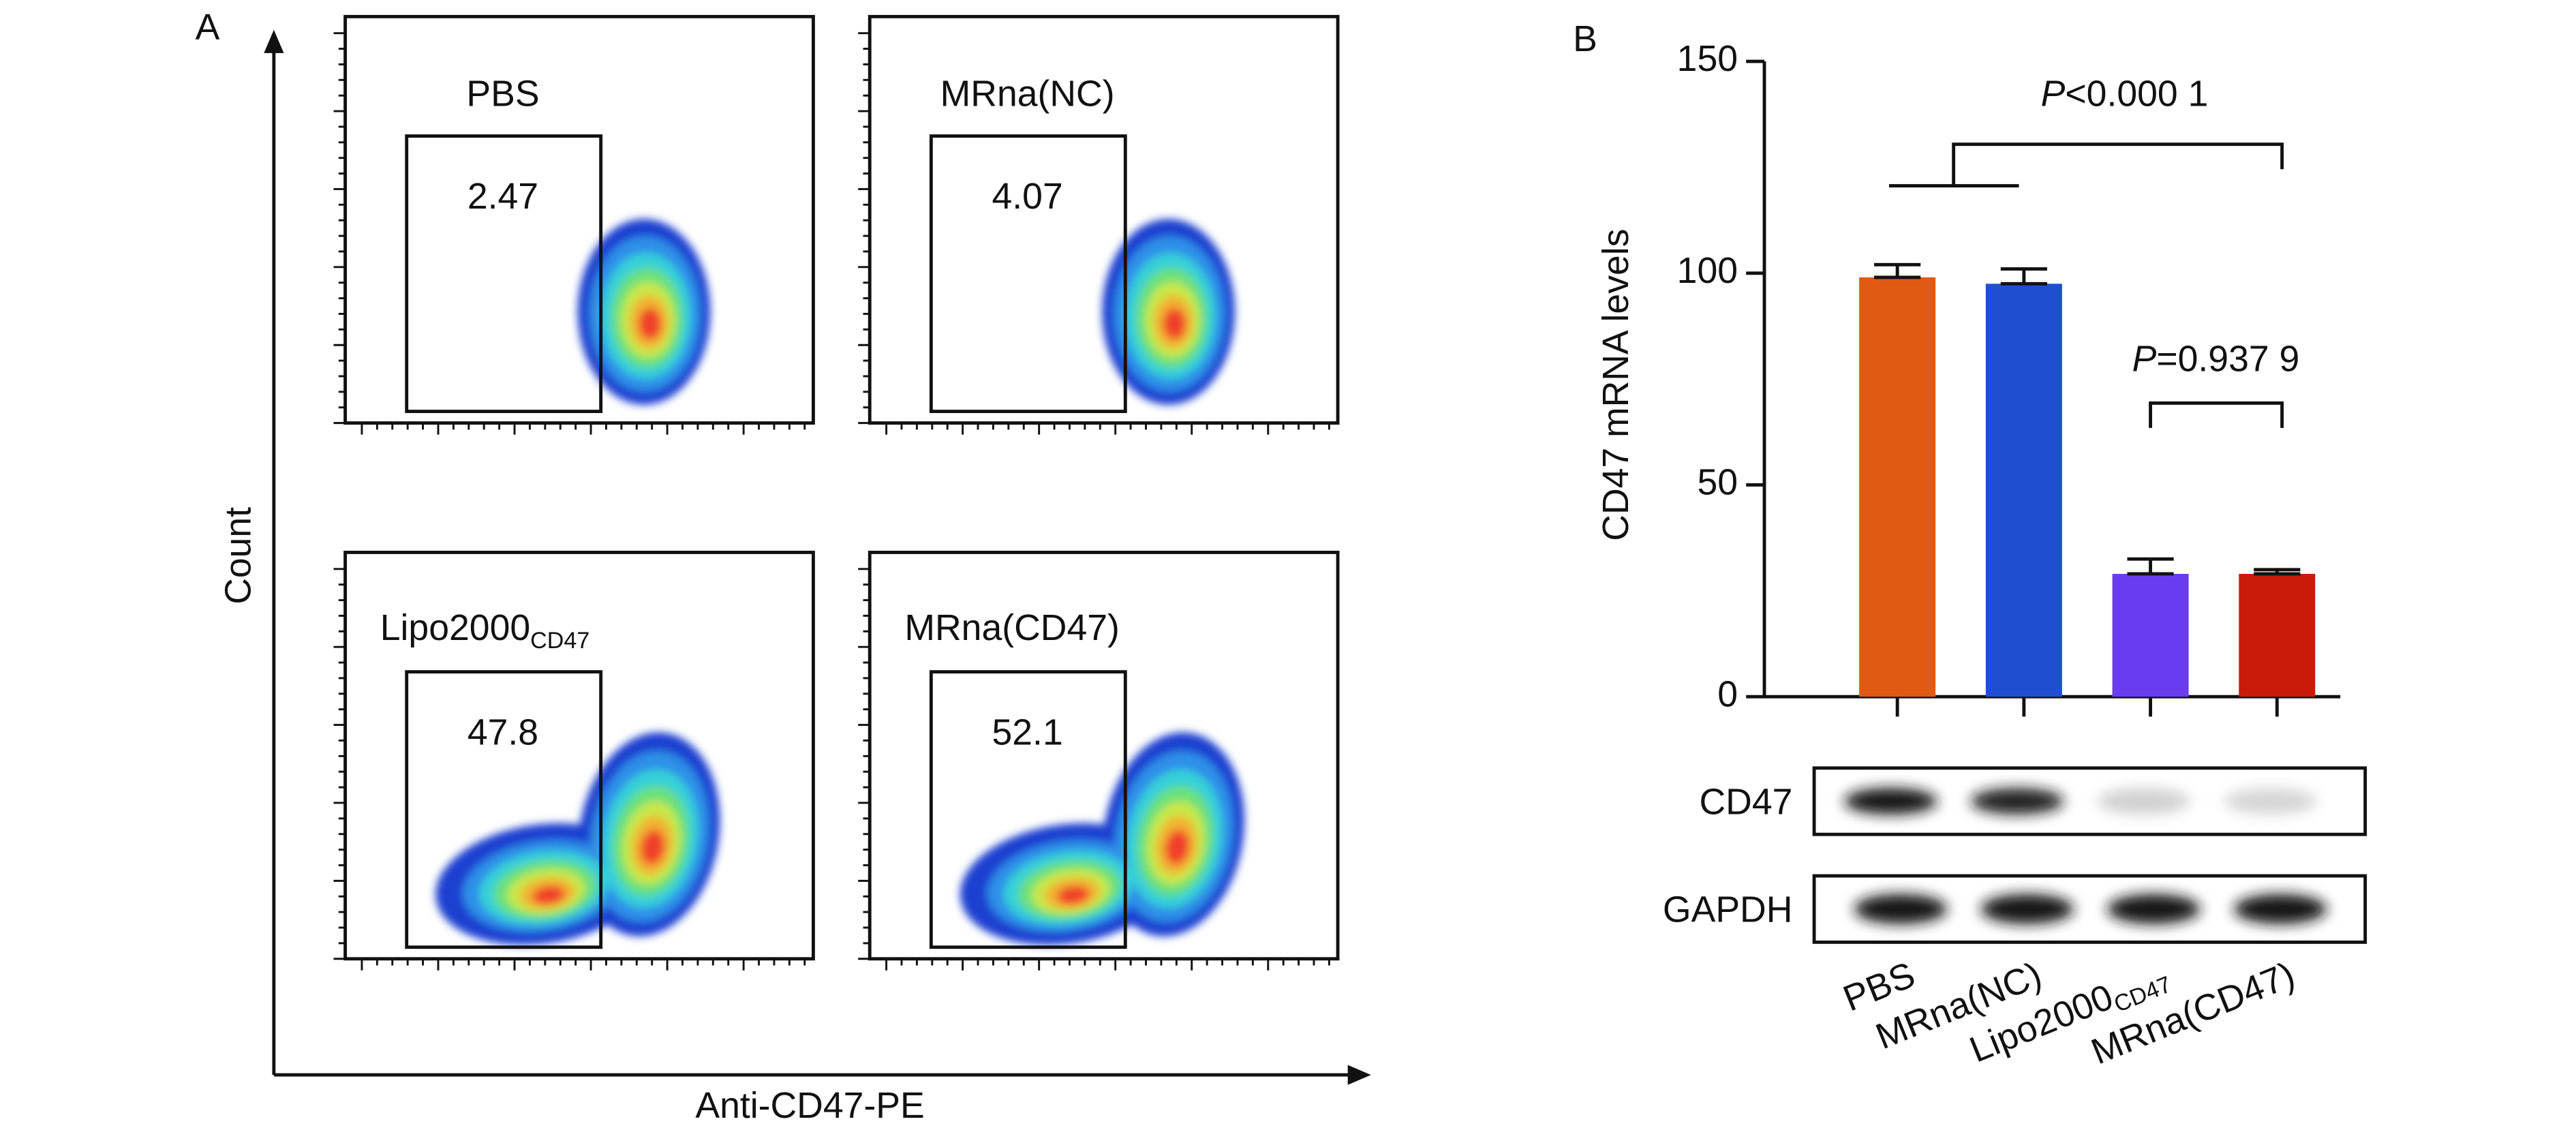 The width and height of the screenshot is (2576, 1128). Describe the element at coordinates (1012, 628) in the screenshot. I see `plot-label: MRna(CD47)` at that location.